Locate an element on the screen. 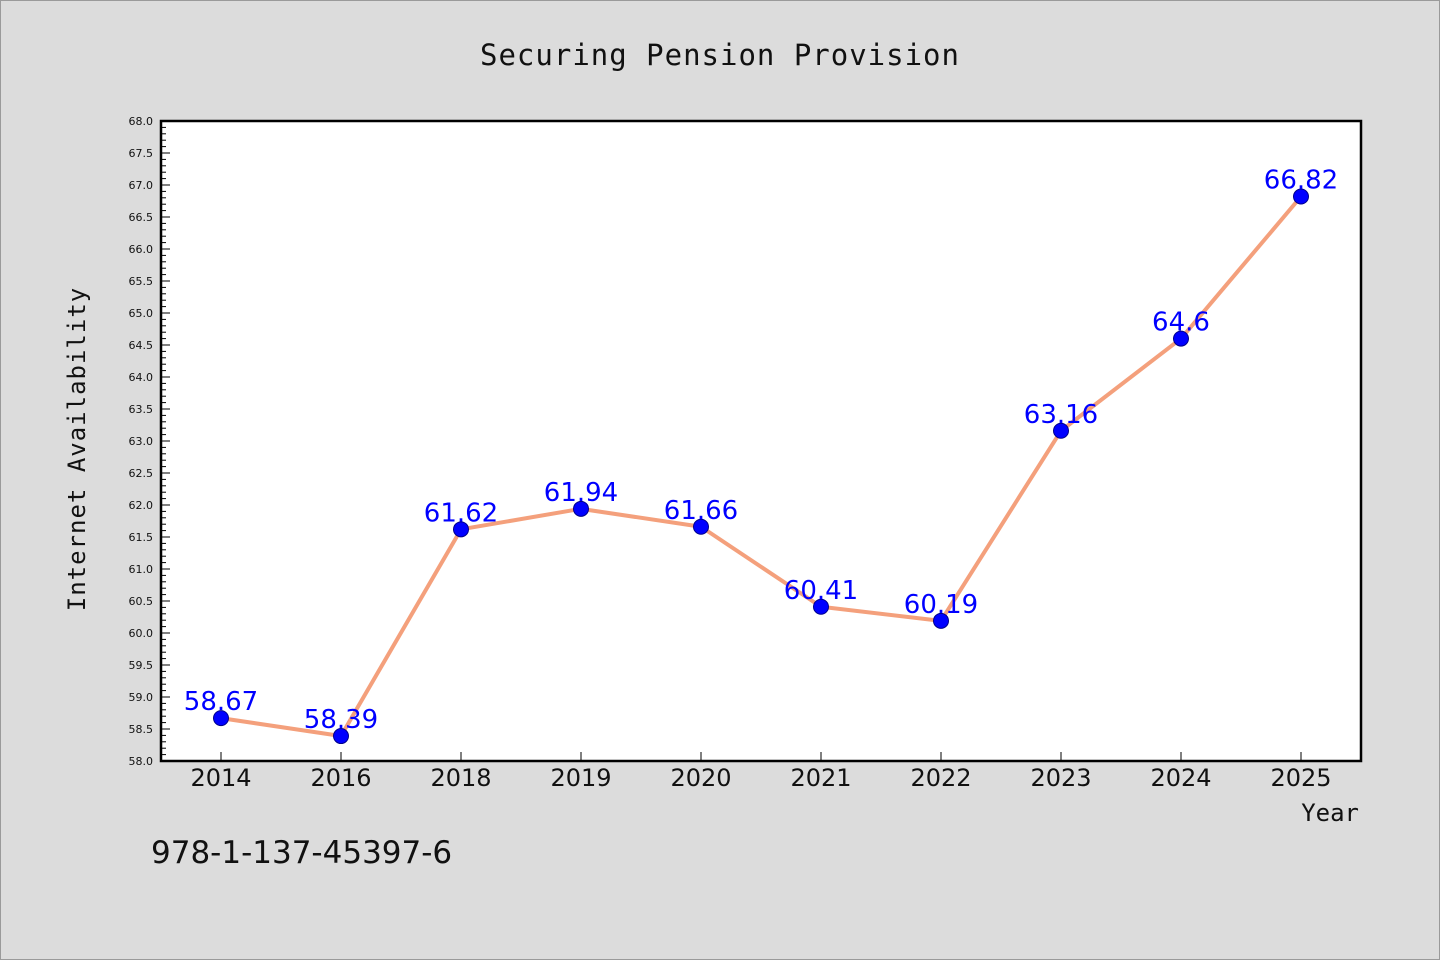  x-tick-label: 2023 is located at coordinates (1060, 778).